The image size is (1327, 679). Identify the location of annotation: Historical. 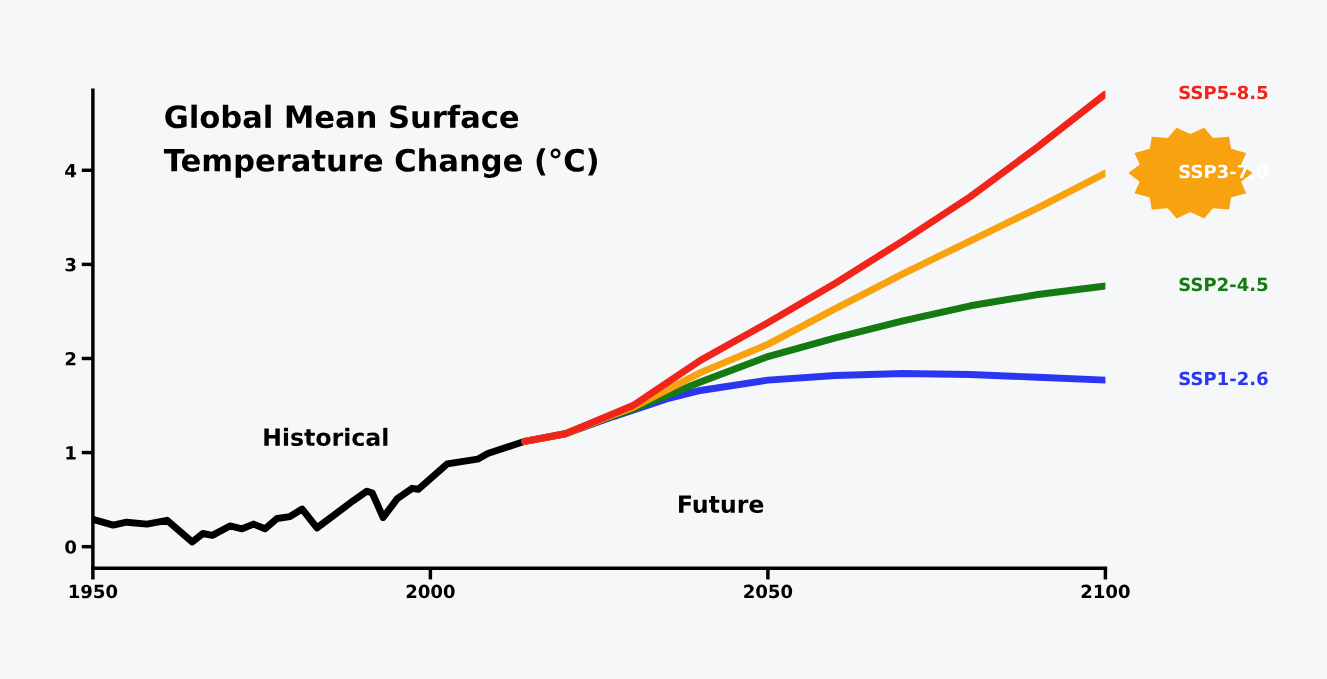
(326, 437).